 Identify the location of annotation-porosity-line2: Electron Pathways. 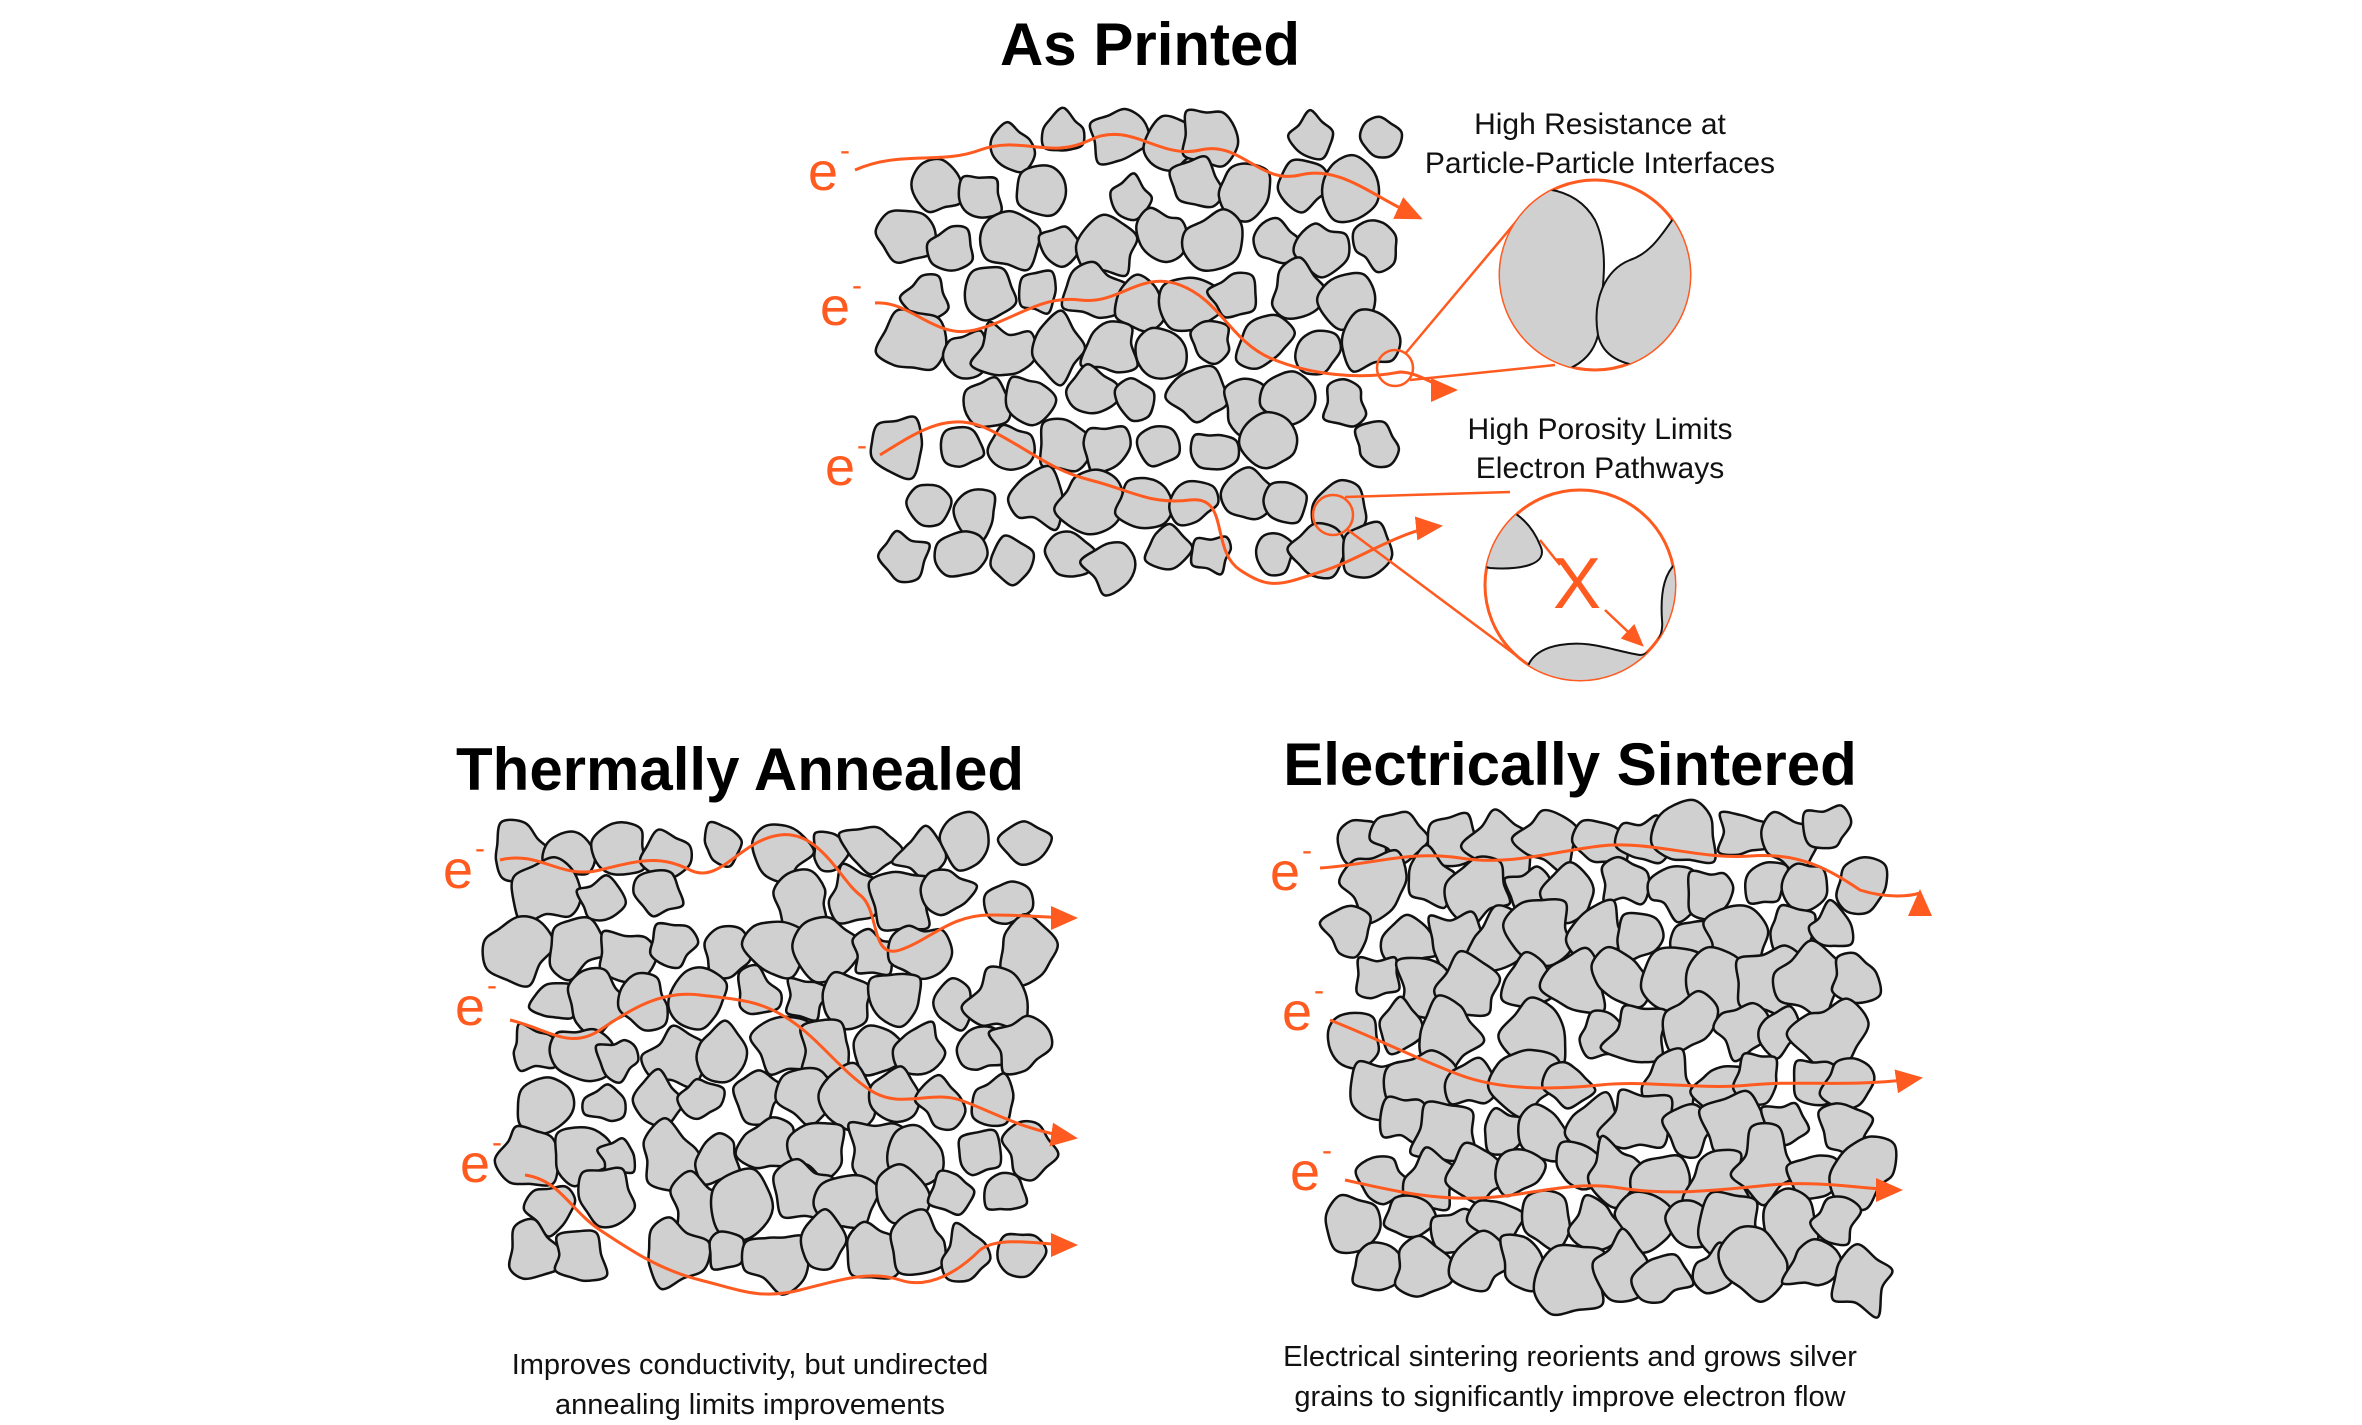
(1600, 468).